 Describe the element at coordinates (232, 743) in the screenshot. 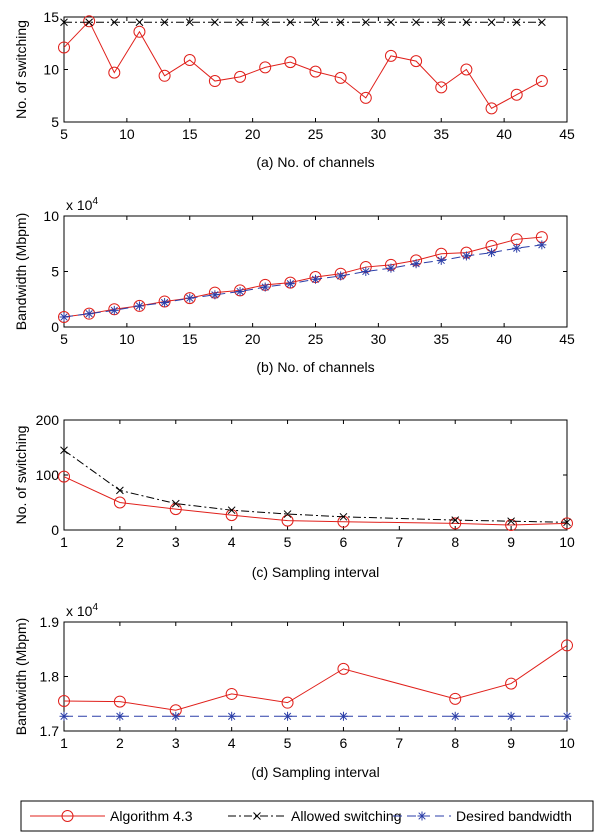

I see `x-tick-label: 4` at that location.